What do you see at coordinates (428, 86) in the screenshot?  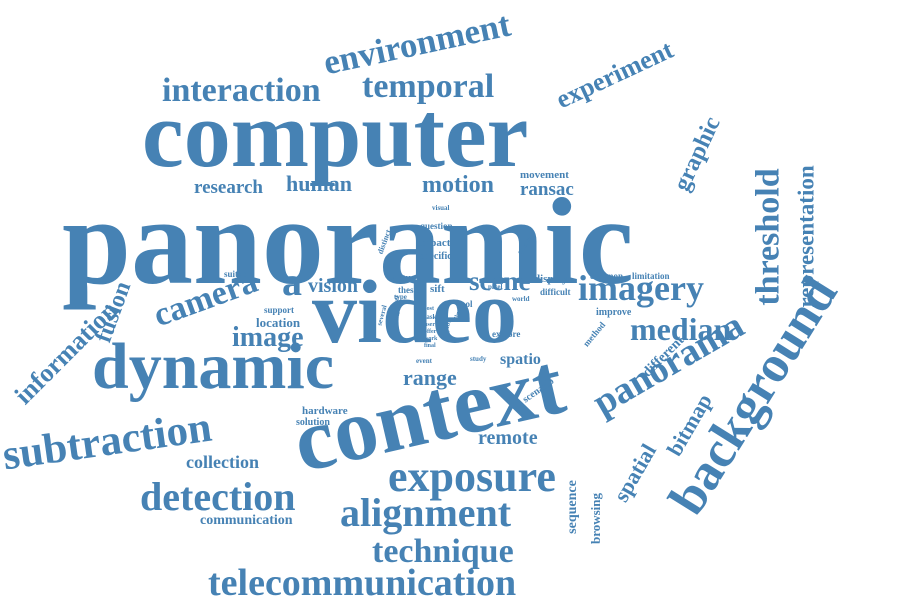 I see `word-temporal: temporal` at bounding box center [428, 86].